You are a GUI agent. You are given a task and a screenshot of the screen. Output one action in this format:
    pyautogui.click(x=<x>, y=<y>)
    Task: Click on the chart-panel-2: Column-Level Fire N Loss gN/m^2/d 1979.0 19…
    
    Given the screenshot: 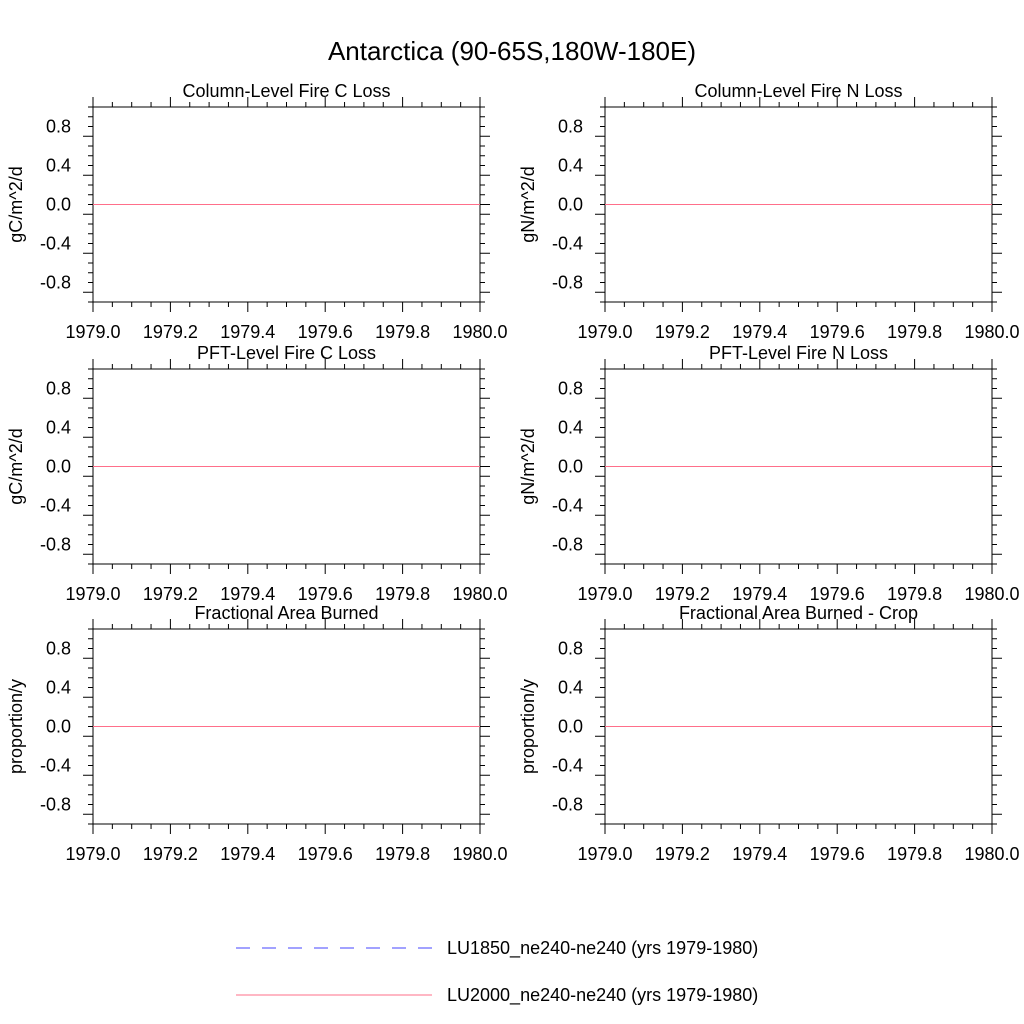 What is the action you would take?
    pyautogui.click(x=769, y=211)
    